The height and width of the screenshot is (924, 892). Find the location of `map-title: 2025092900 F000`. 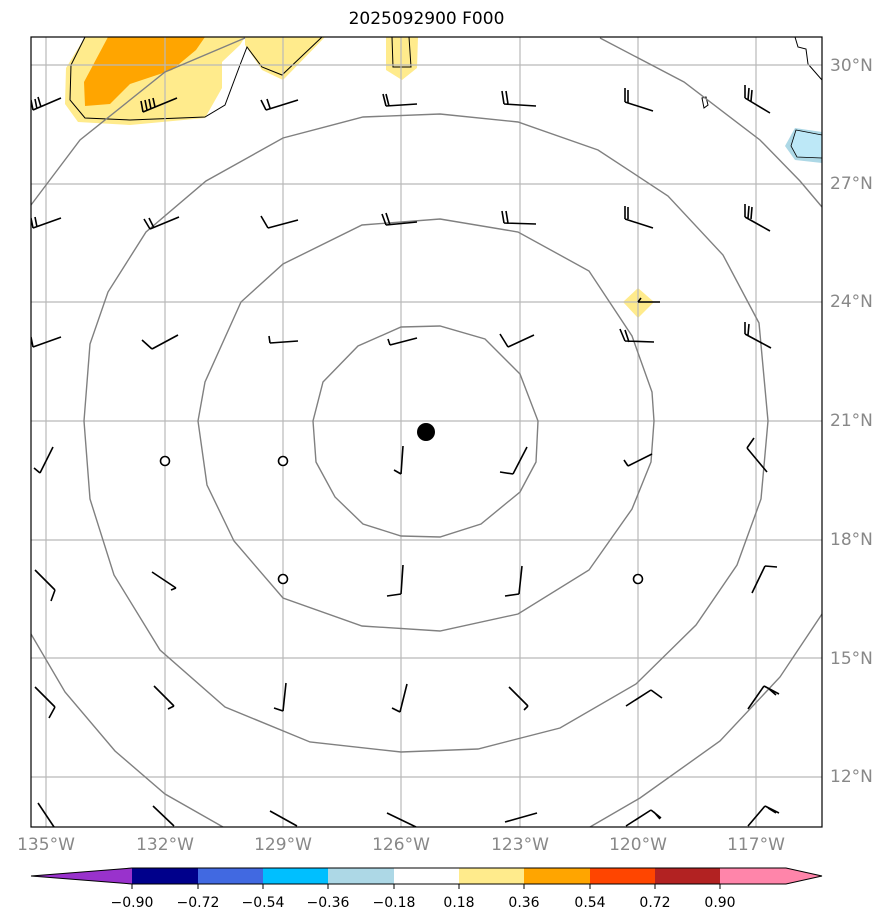

map-title: 2025092900 F000 is located at coordinates (426, 19).